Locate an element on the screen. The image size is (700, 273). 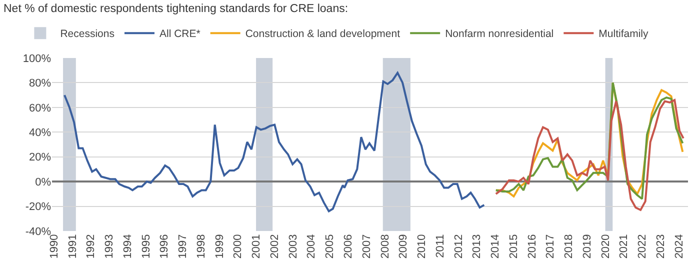
legend-label: Construction & land development is located at coordinates (322, 34).